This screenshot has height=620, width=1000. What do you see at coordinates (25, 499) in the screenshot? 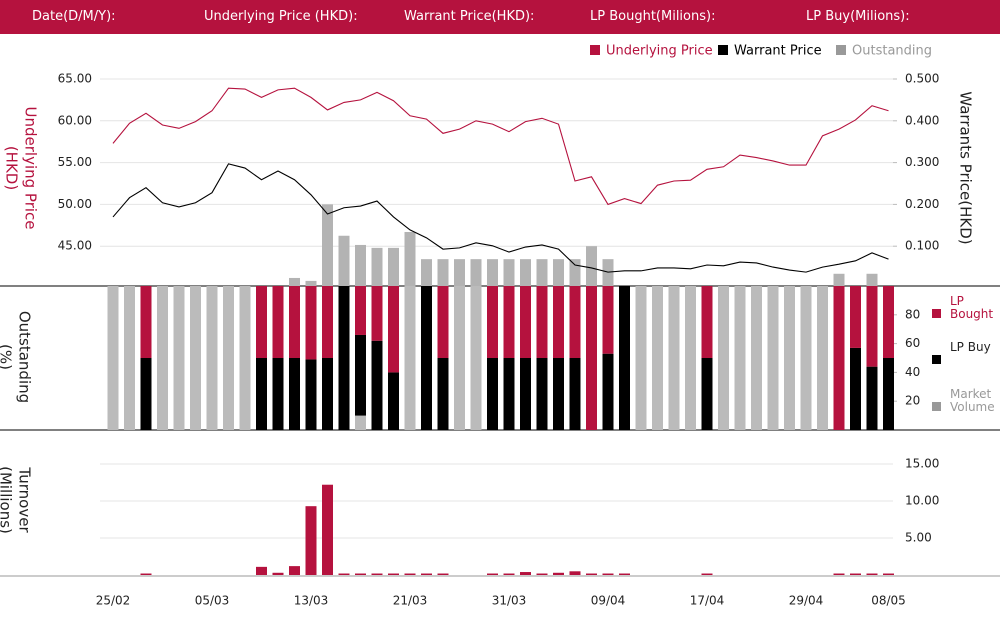
I see `axis-label: Turnover` at bounding box center [25, 499].